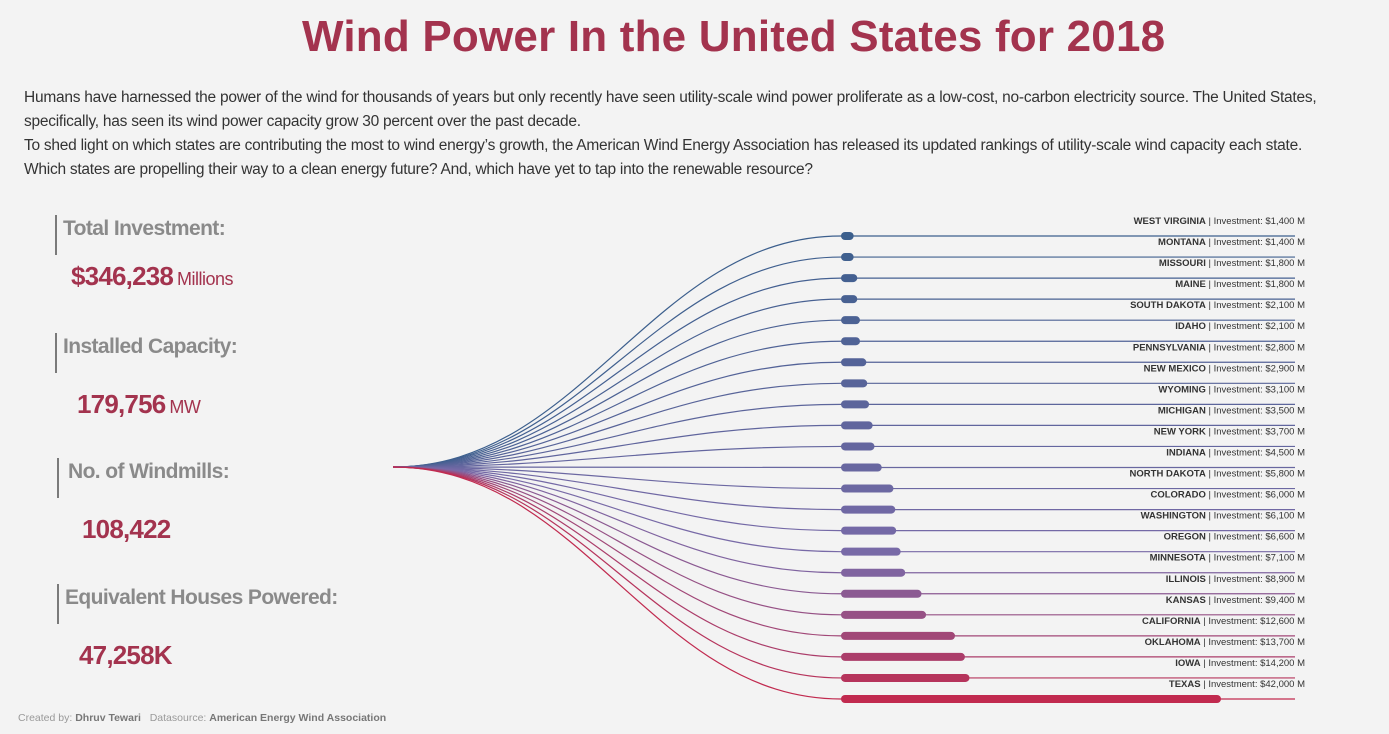 The width and height of the screenshot is (1389, 734). What do you see at coordinates (1255, 347) in the screenshot?
I see `investment-value: | Investment: $2,800 M` at bounding box center [1255, 347].